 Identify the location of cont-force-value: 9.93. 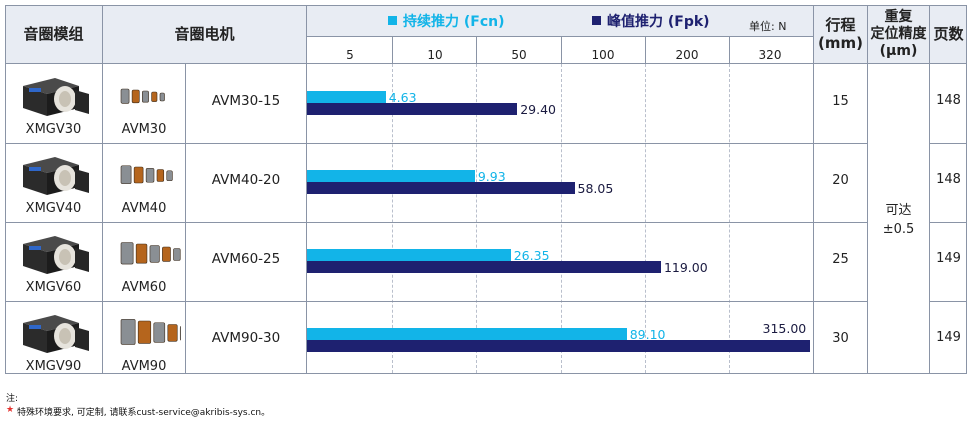
(491, 176).